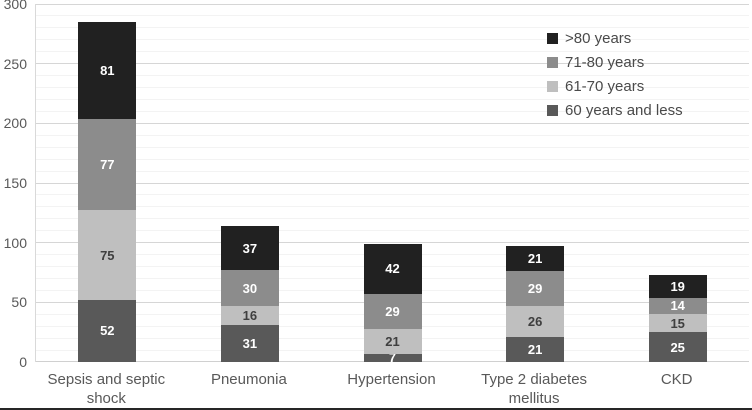 The width and height of the screenshot is (752, 410). I want to click on x-category-label: Hypertension, so click(391, 379).